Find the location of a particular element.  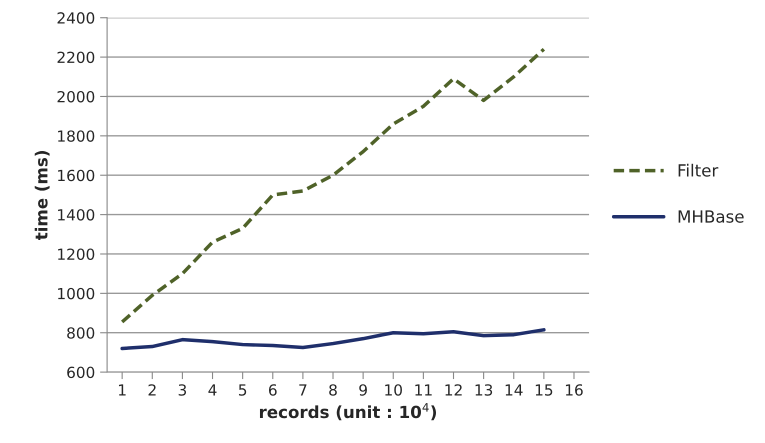

x-tick-label: 14 is located at coordinates (514, 390).